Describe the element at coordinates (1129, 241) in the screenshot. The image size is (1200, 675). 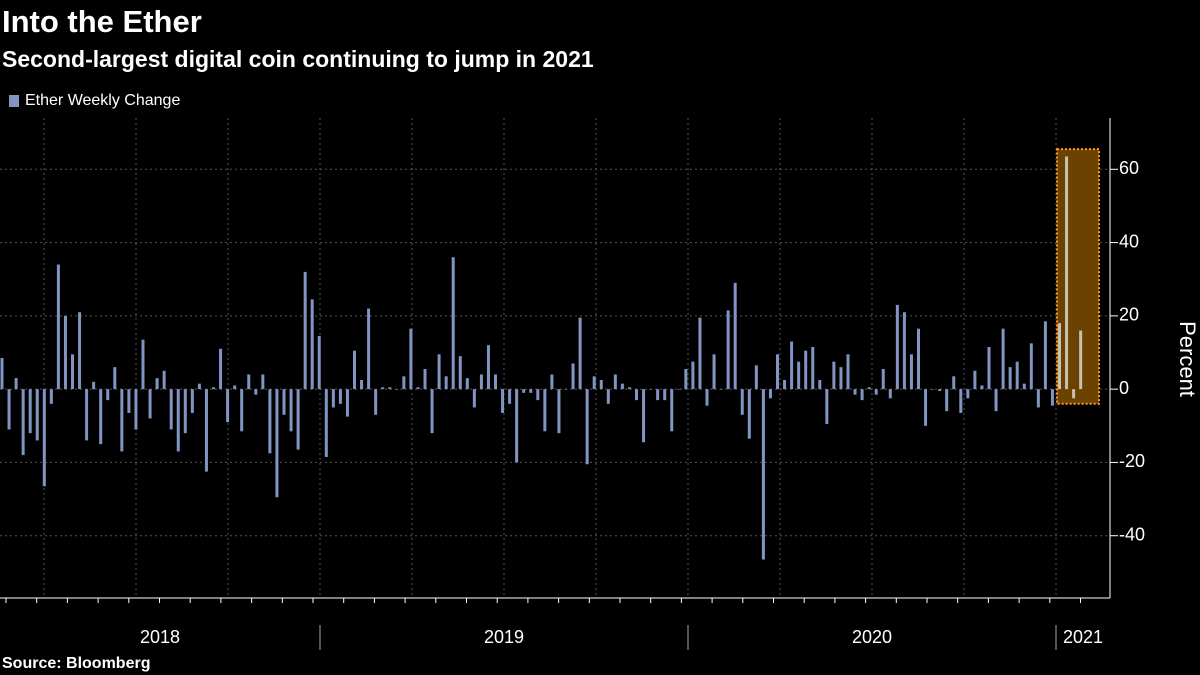
I see `y-tick-label: 40` at that location.